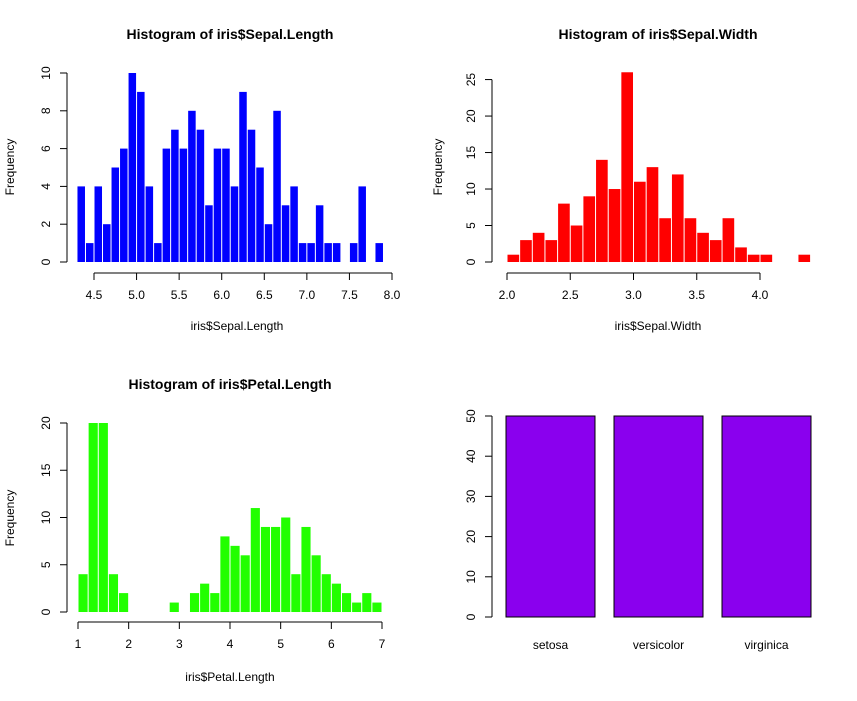  Describe the element at coordinates (551, 645) in the screenshot. I see `category-label: setosa` at that location.